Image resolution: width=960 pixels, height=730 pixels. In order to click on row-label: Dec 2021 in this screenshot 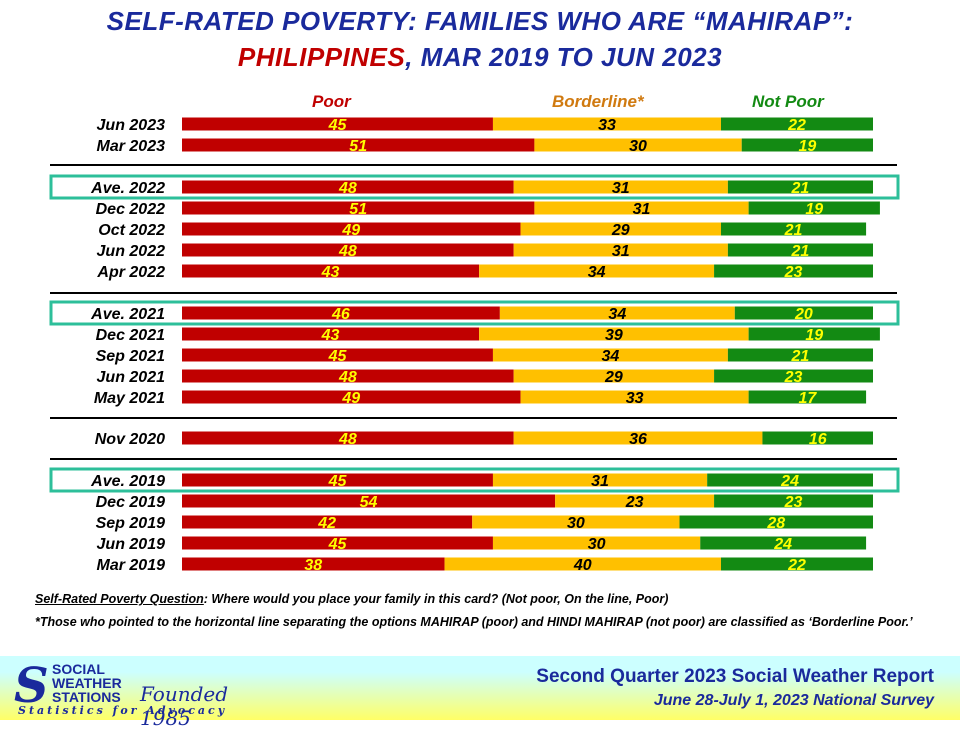, I will do `click(130, 335)`.